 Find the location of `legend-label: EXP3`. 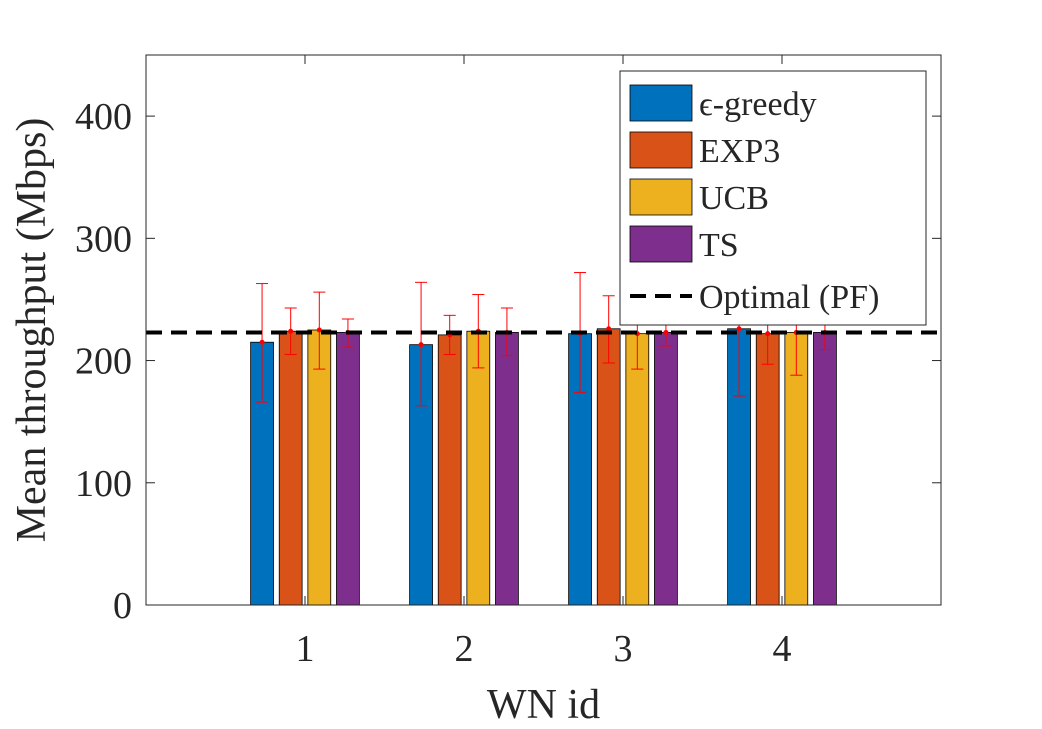

legend-label: EXP3 is located at coordinates (739, 151).